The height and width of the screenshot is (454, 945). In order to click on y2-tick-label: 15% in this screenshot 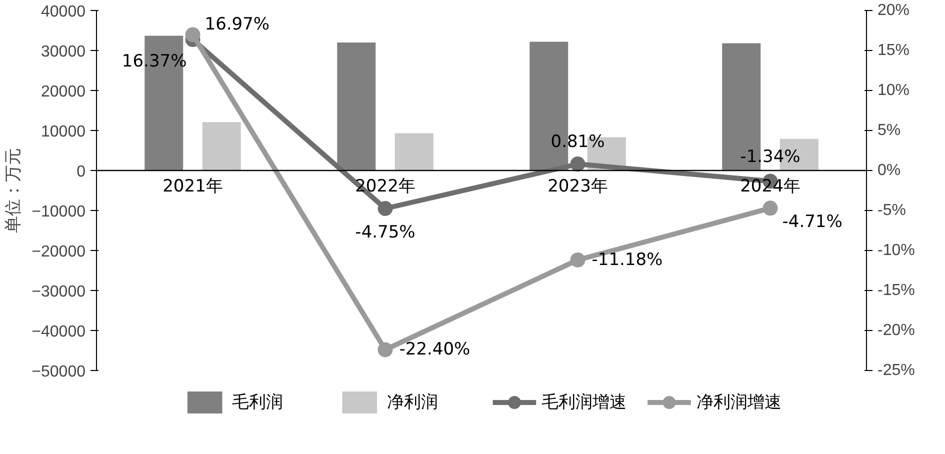, I will do `click(894, 50)`.